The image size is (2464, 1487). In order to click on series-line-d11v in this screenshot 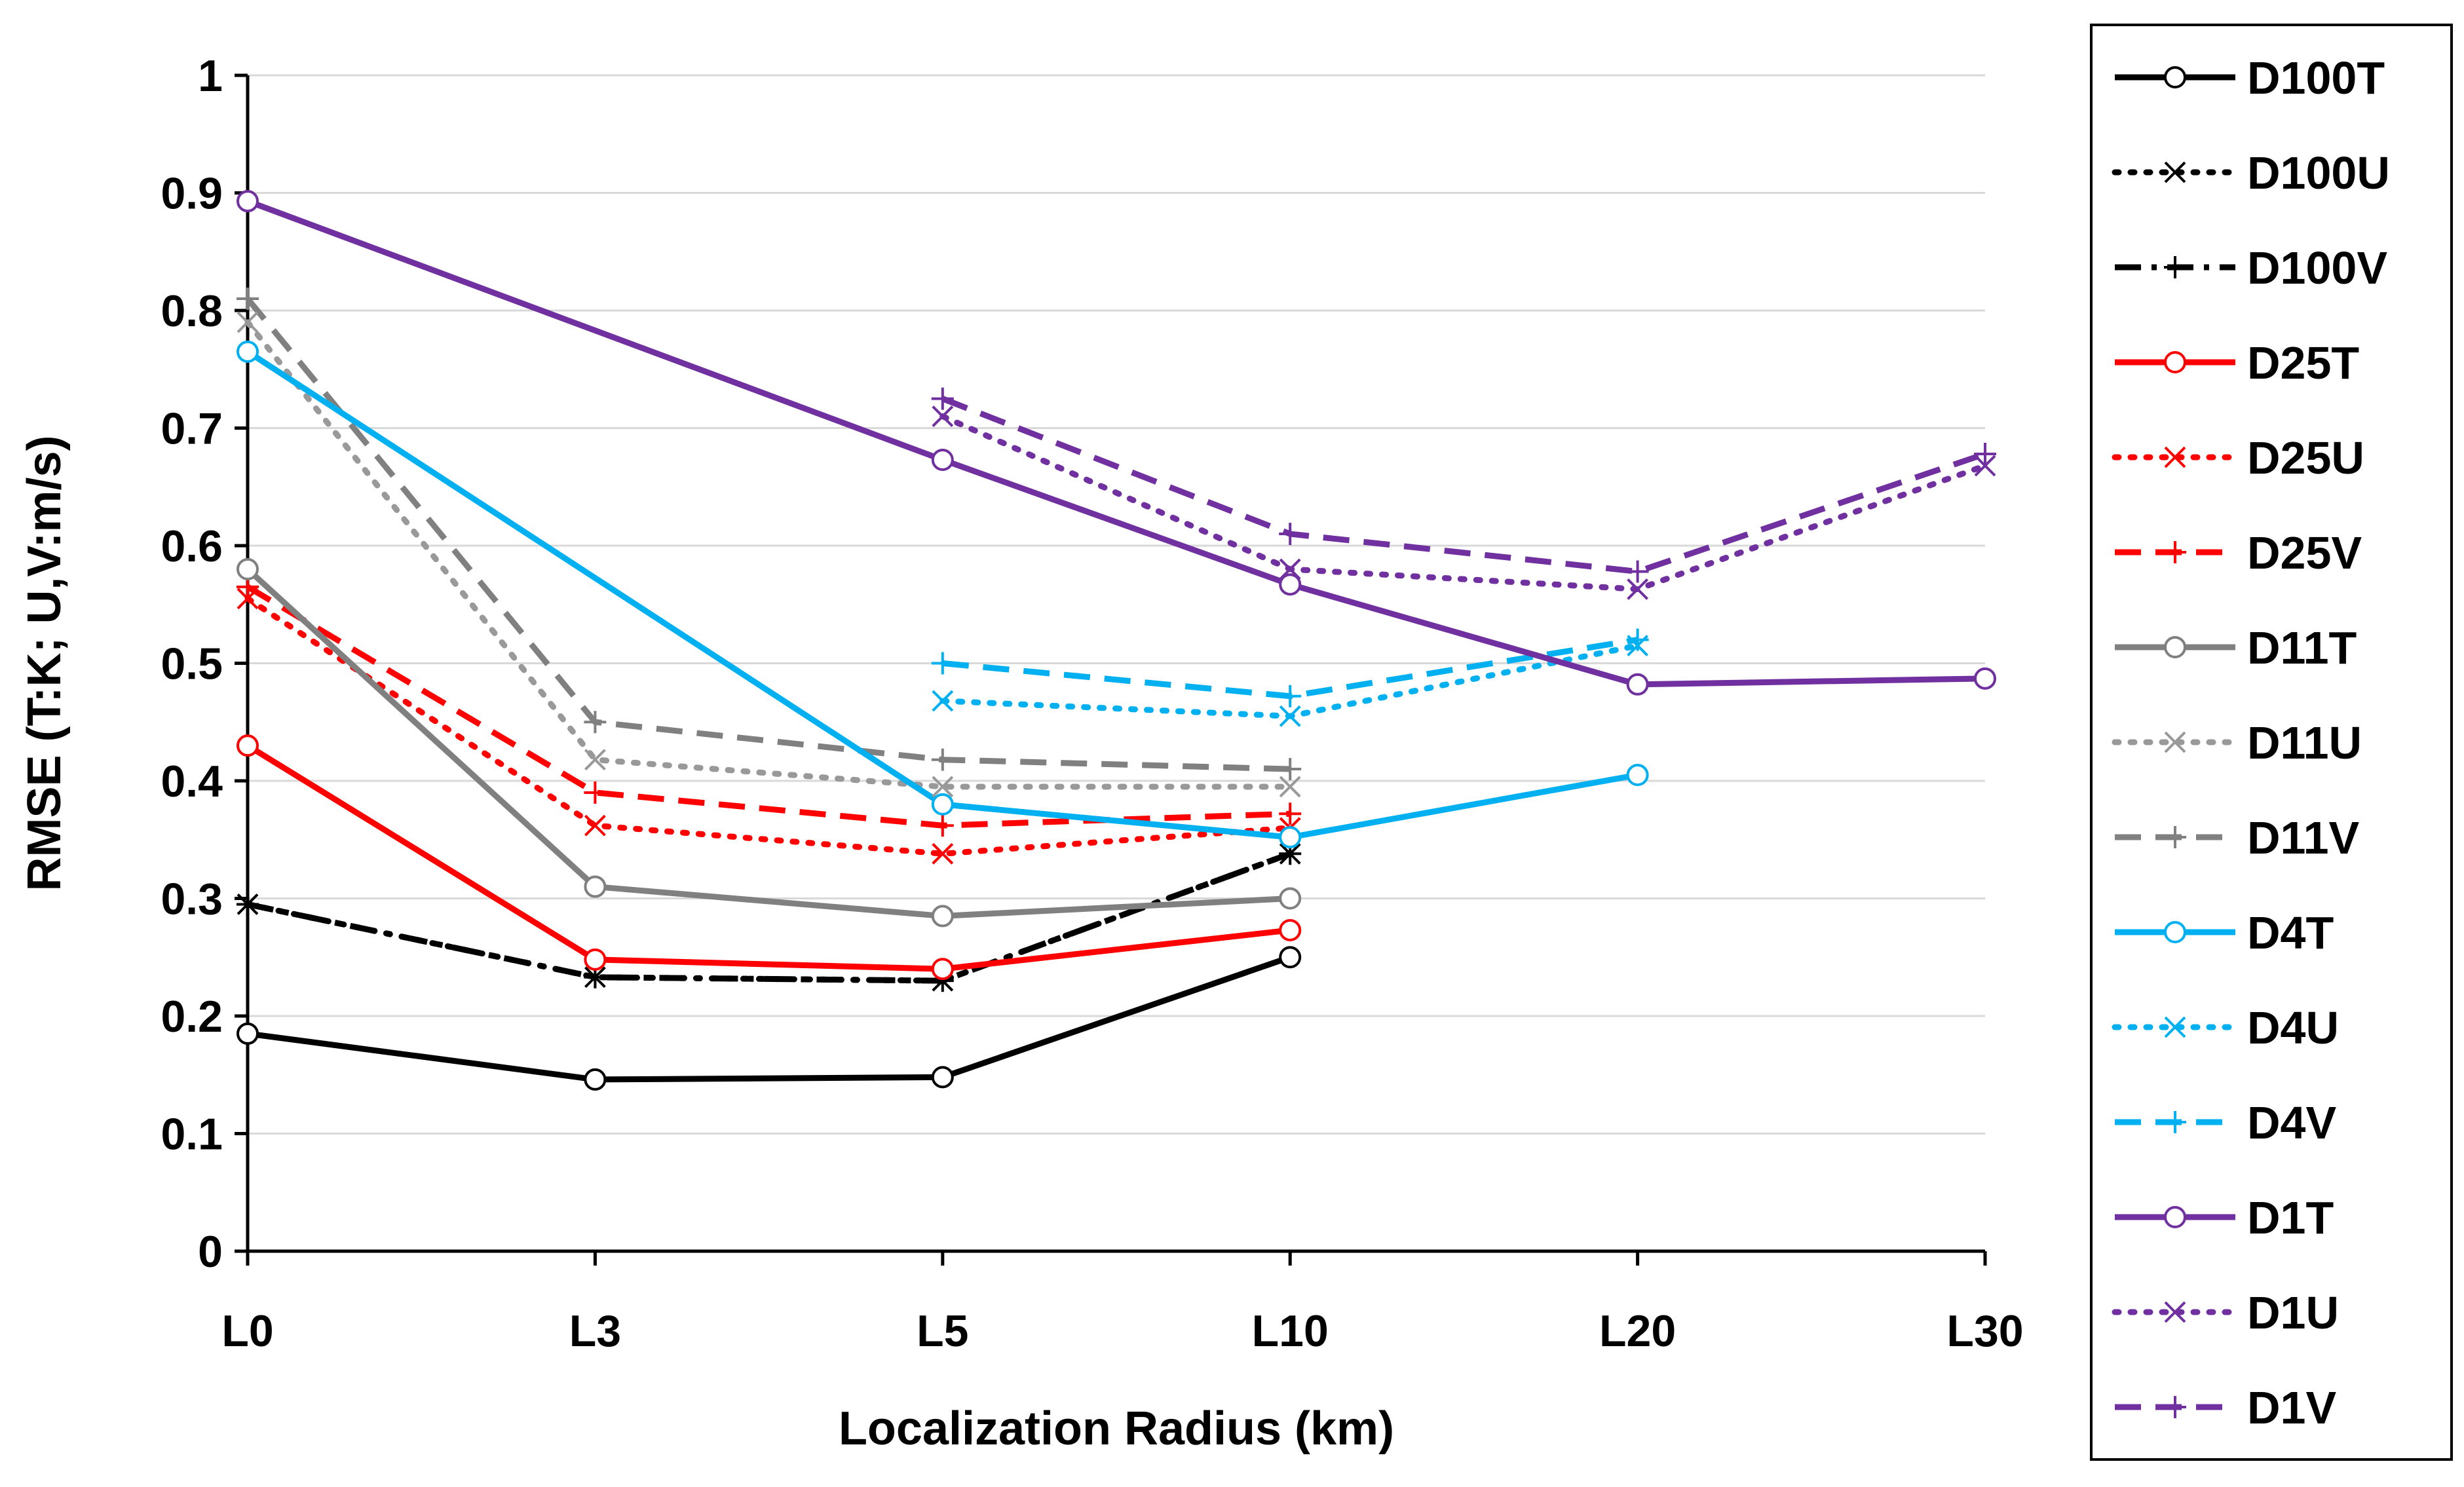, I will do `click(768, 534)`.